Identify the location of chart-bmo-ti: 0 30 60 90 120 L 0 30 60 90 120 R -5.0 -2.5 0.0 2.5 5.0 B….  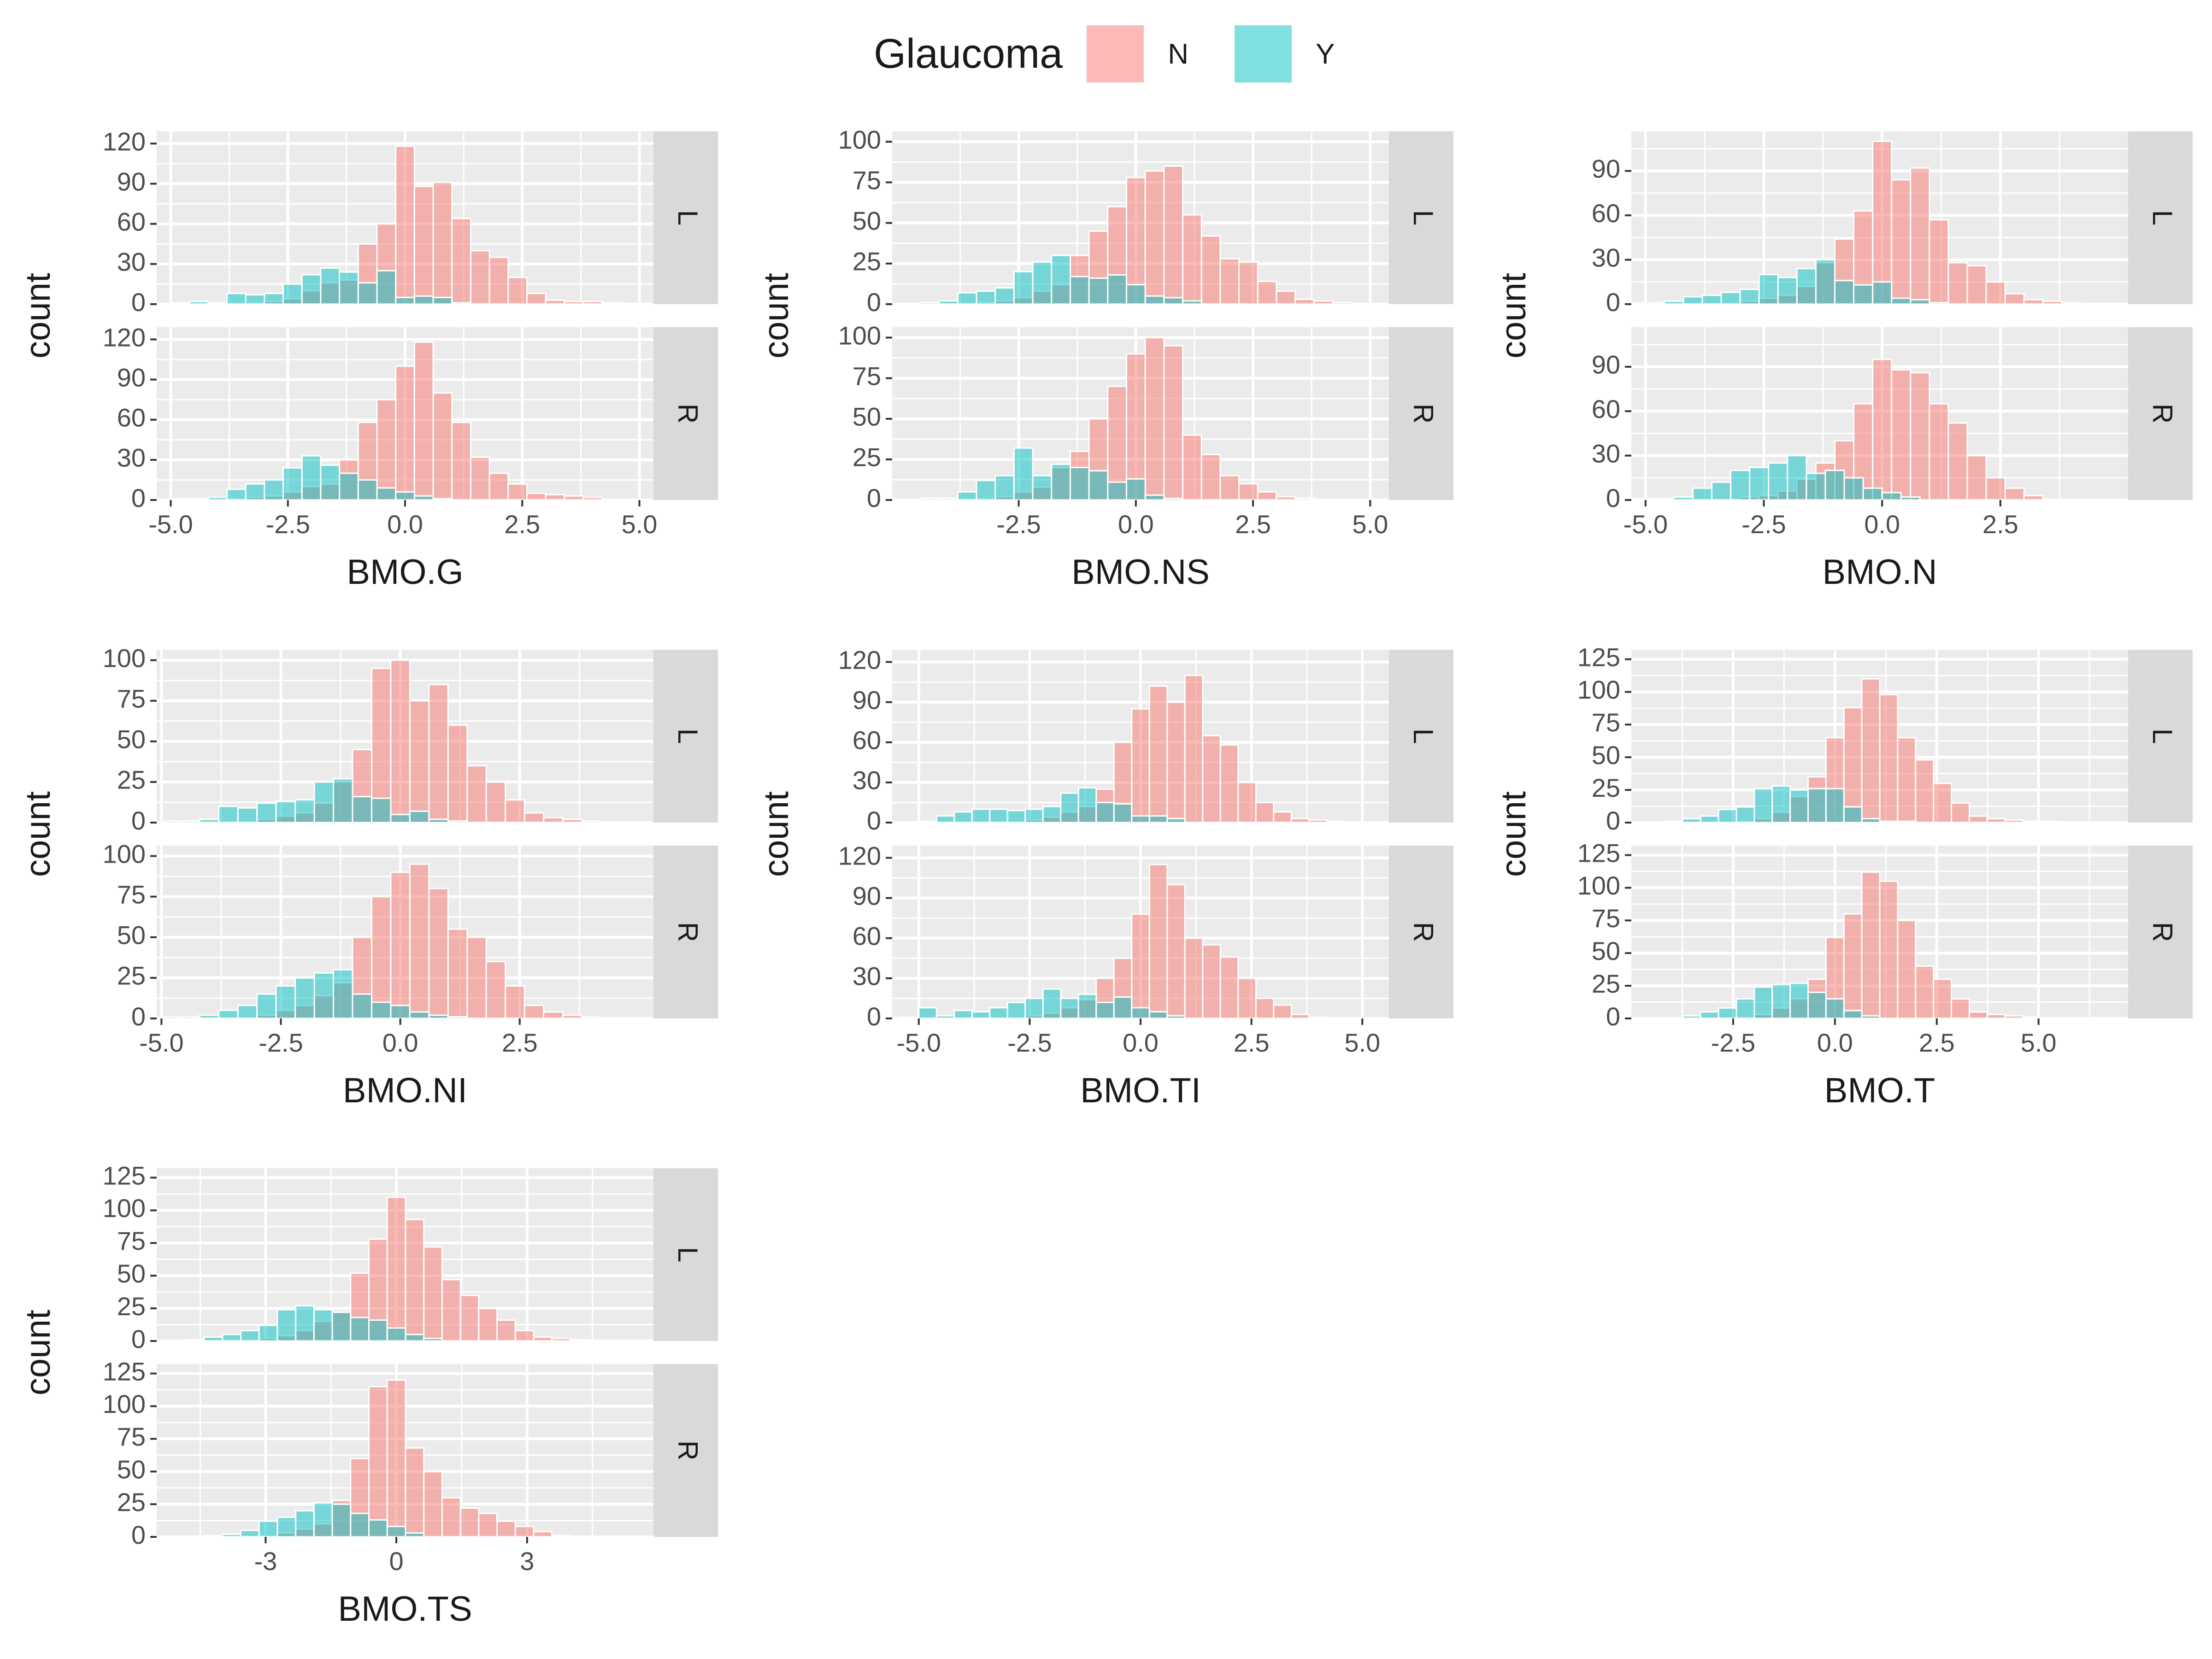
(1105, 877).